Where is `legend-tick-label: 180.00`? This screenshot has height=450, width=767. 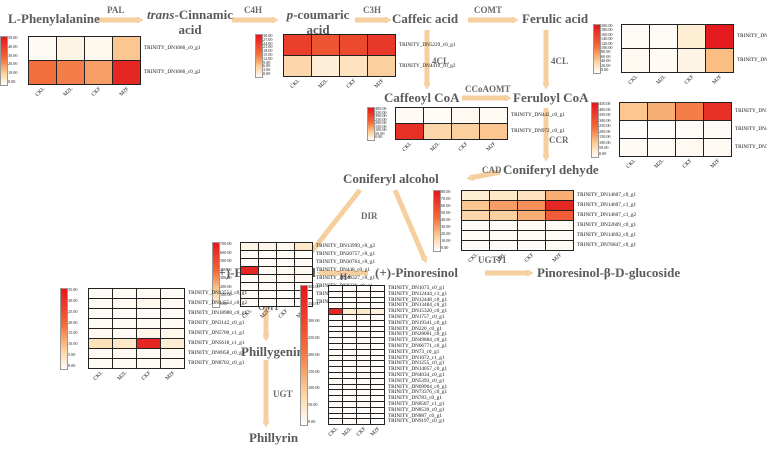
legend-tick-label: 180.00 is located at coordinates (607, 30).